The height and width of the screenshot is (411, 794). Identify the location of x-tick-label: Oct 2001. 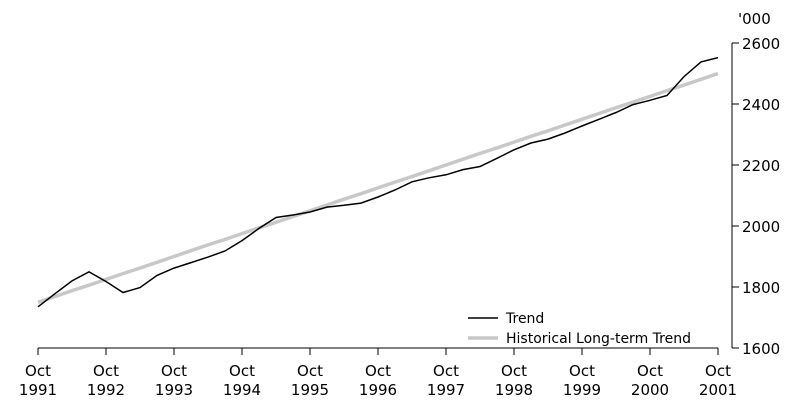
(718, 380).